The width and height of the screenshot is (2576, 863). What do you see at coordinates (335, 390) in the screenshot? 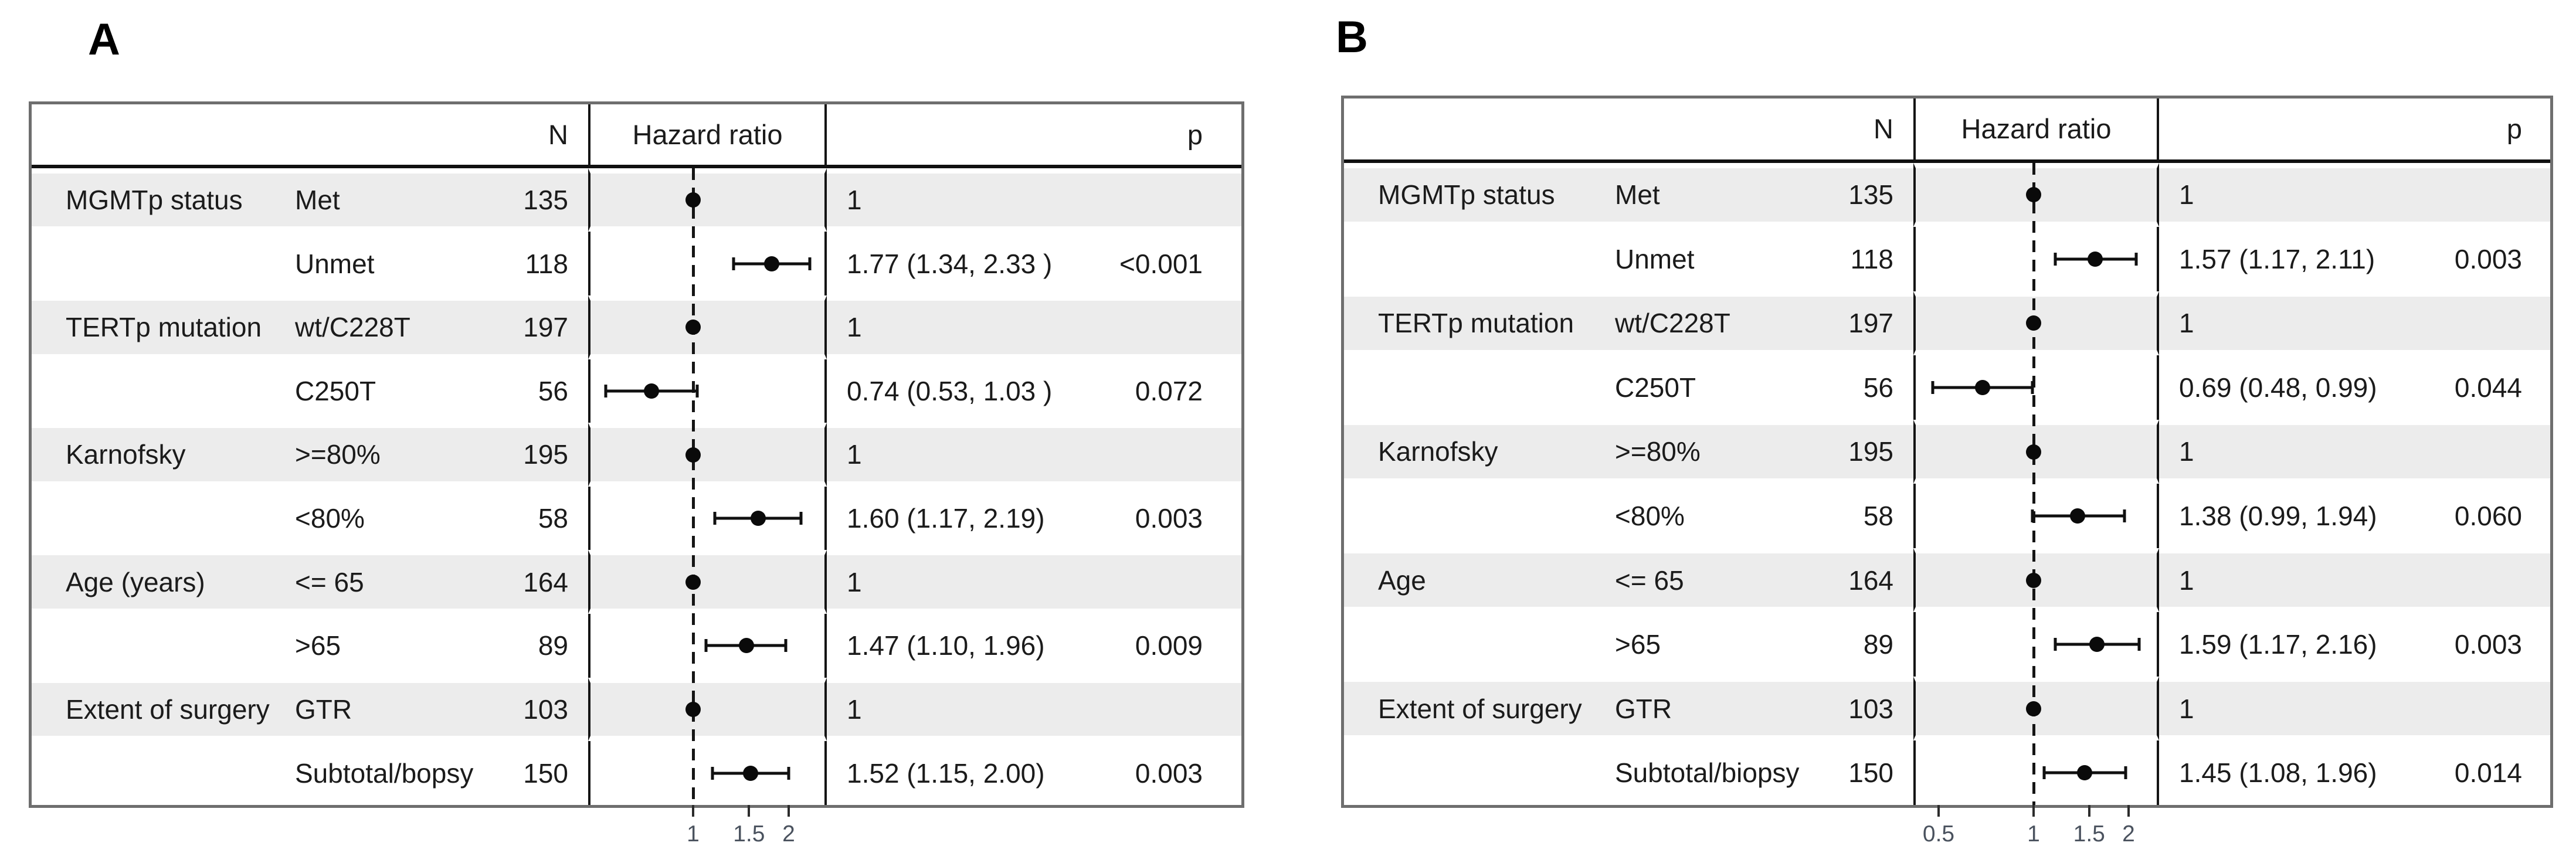
I see `row-level-label: C250T` at bounding box center [335, 390].